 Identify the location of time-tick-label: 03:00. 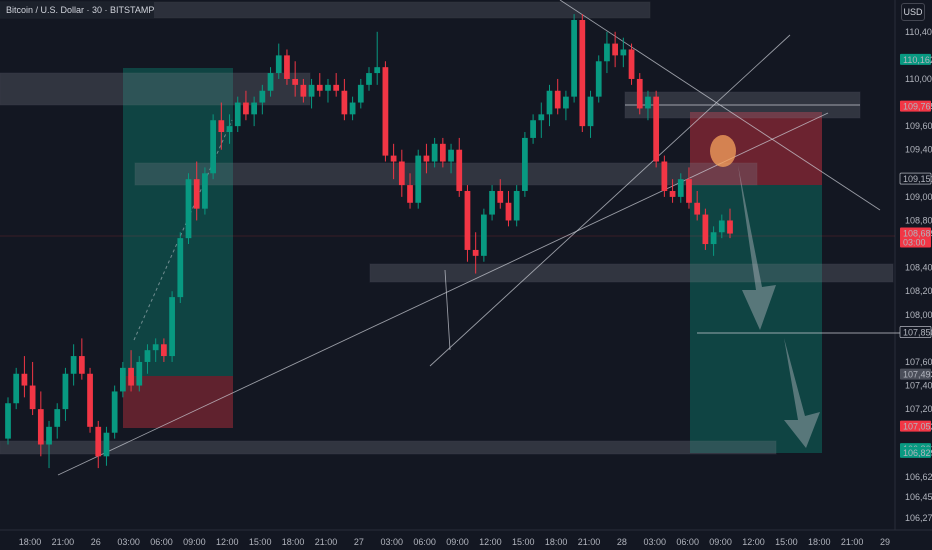
(128, 542).